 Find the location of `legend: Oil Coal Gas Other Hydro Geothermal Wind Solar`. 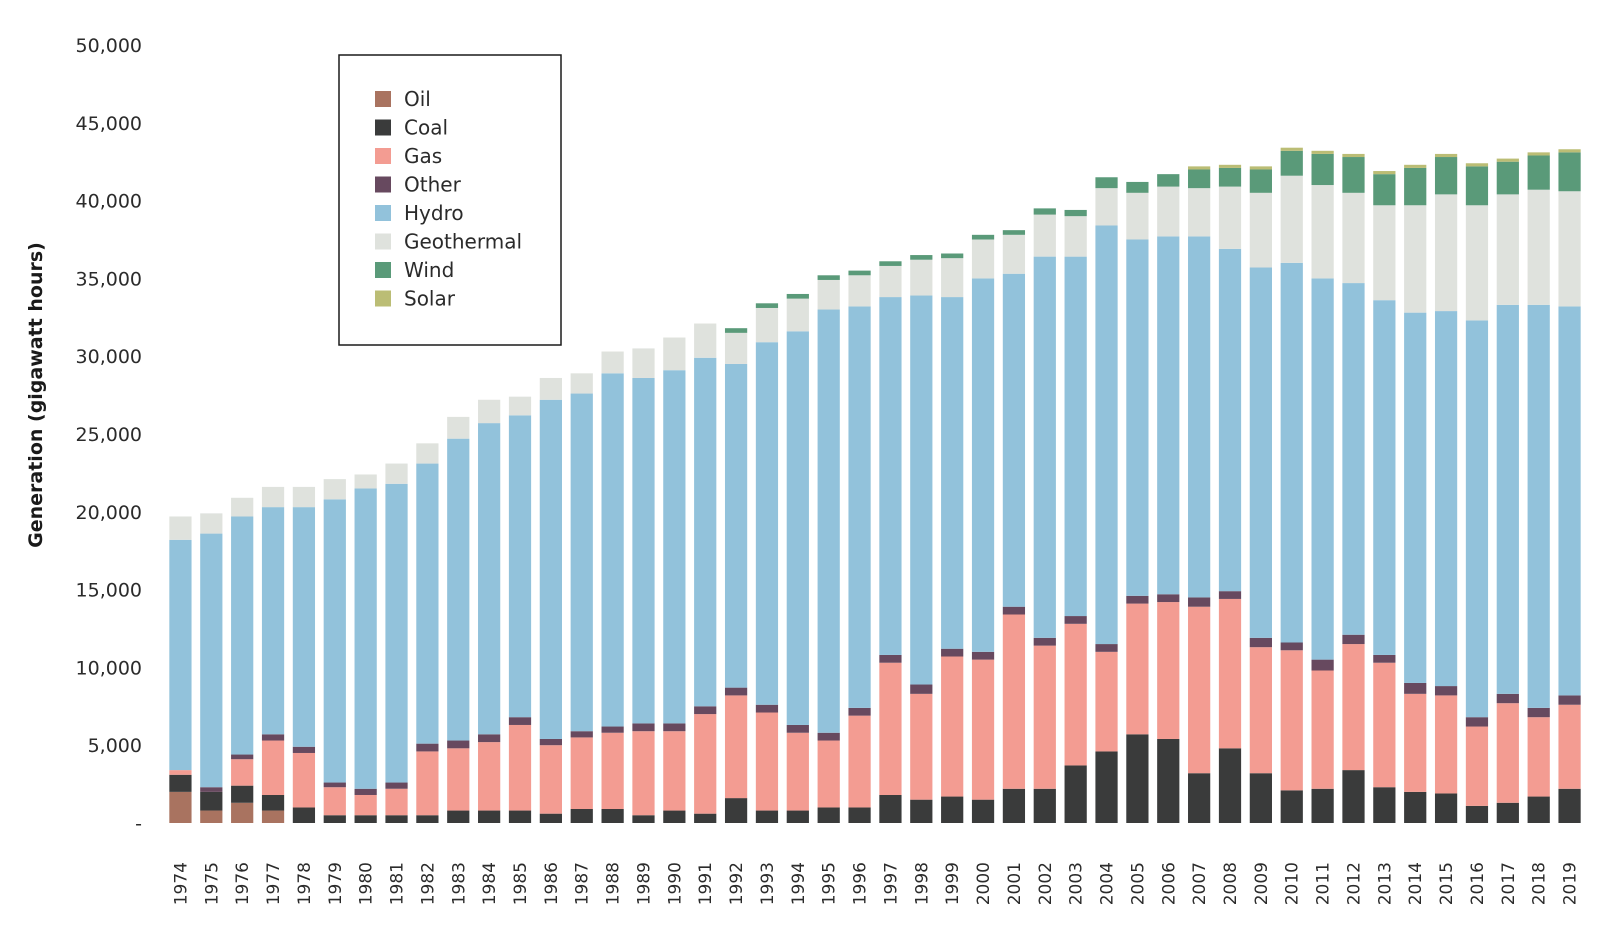

legend: Oil Coal Gas Other Hydro Geothermal Wind Solar is located at coordinates (450, 200).